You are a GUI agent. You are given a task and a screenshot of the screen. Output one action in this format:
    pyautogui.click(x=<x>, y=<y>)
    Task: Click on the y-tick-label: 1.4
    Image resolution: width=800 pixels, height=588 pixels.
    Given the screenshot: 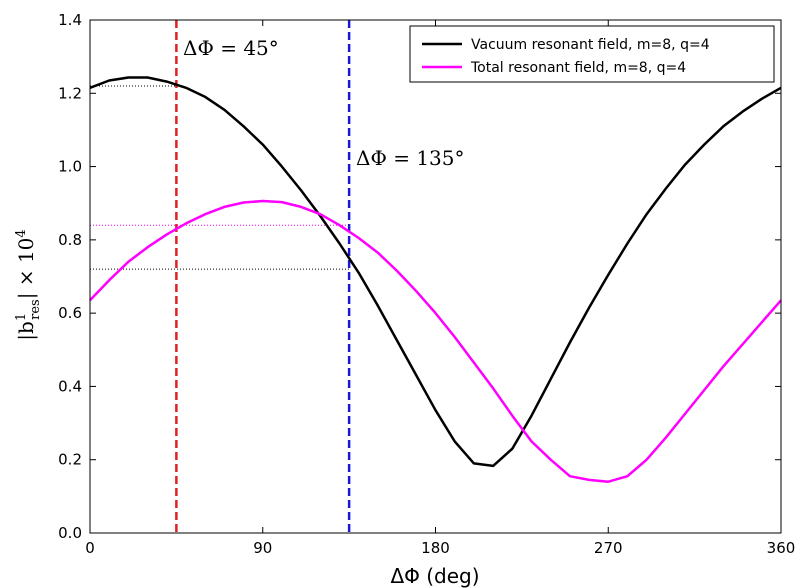 What is the action you would take?
    pyautogui.click(x=70, y=20)
    